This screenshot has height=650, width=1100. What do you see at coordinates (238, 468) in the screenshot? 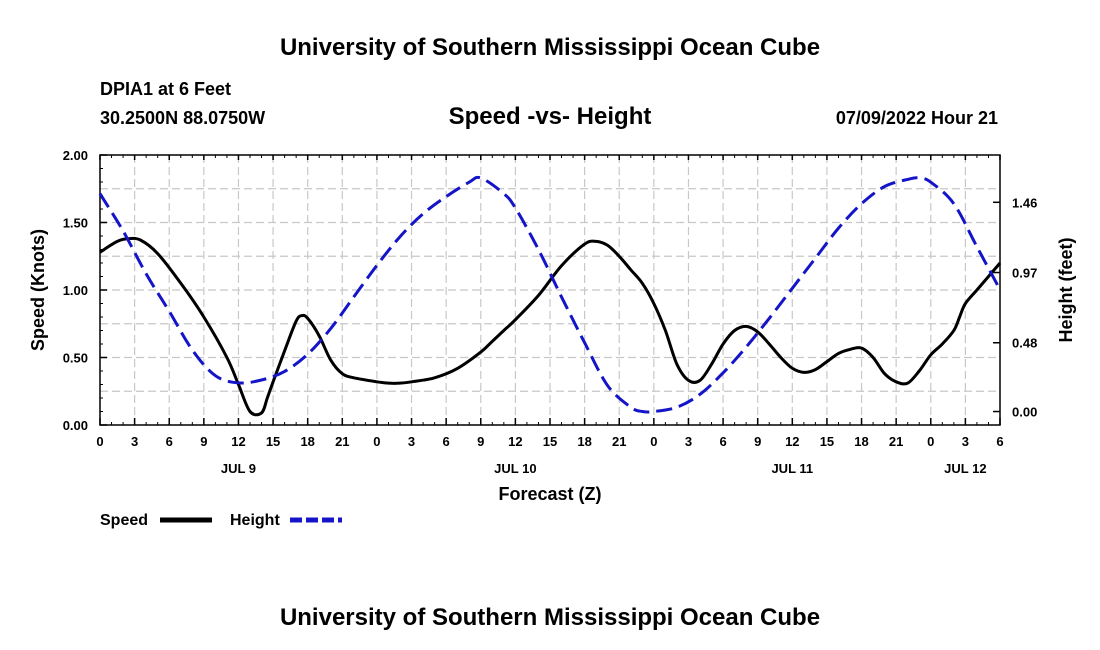
I see `date-label: JUL 9` at bounding box center [238, 468].